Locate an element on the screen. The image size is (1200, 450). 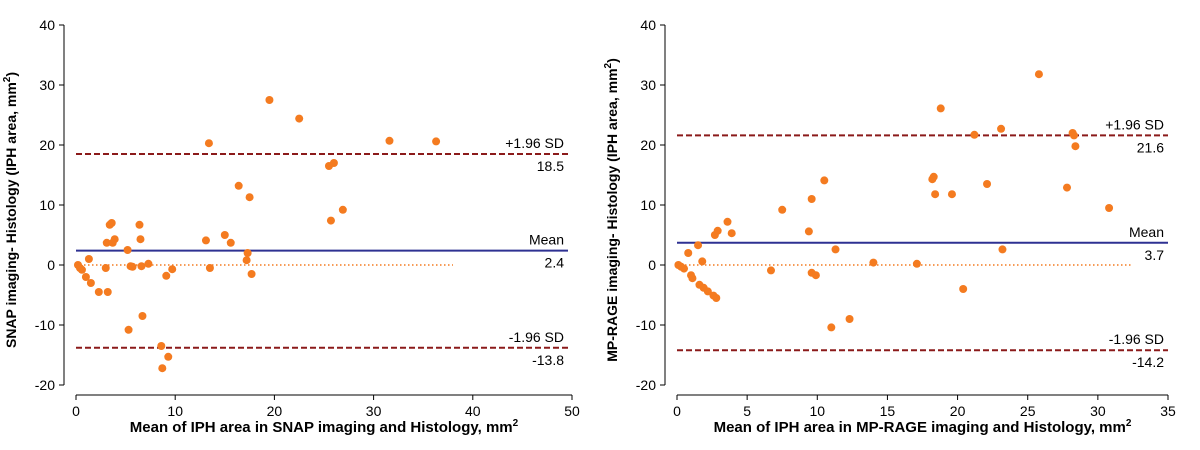
y-tick-label: 30 is located at coordinates (648, 85).